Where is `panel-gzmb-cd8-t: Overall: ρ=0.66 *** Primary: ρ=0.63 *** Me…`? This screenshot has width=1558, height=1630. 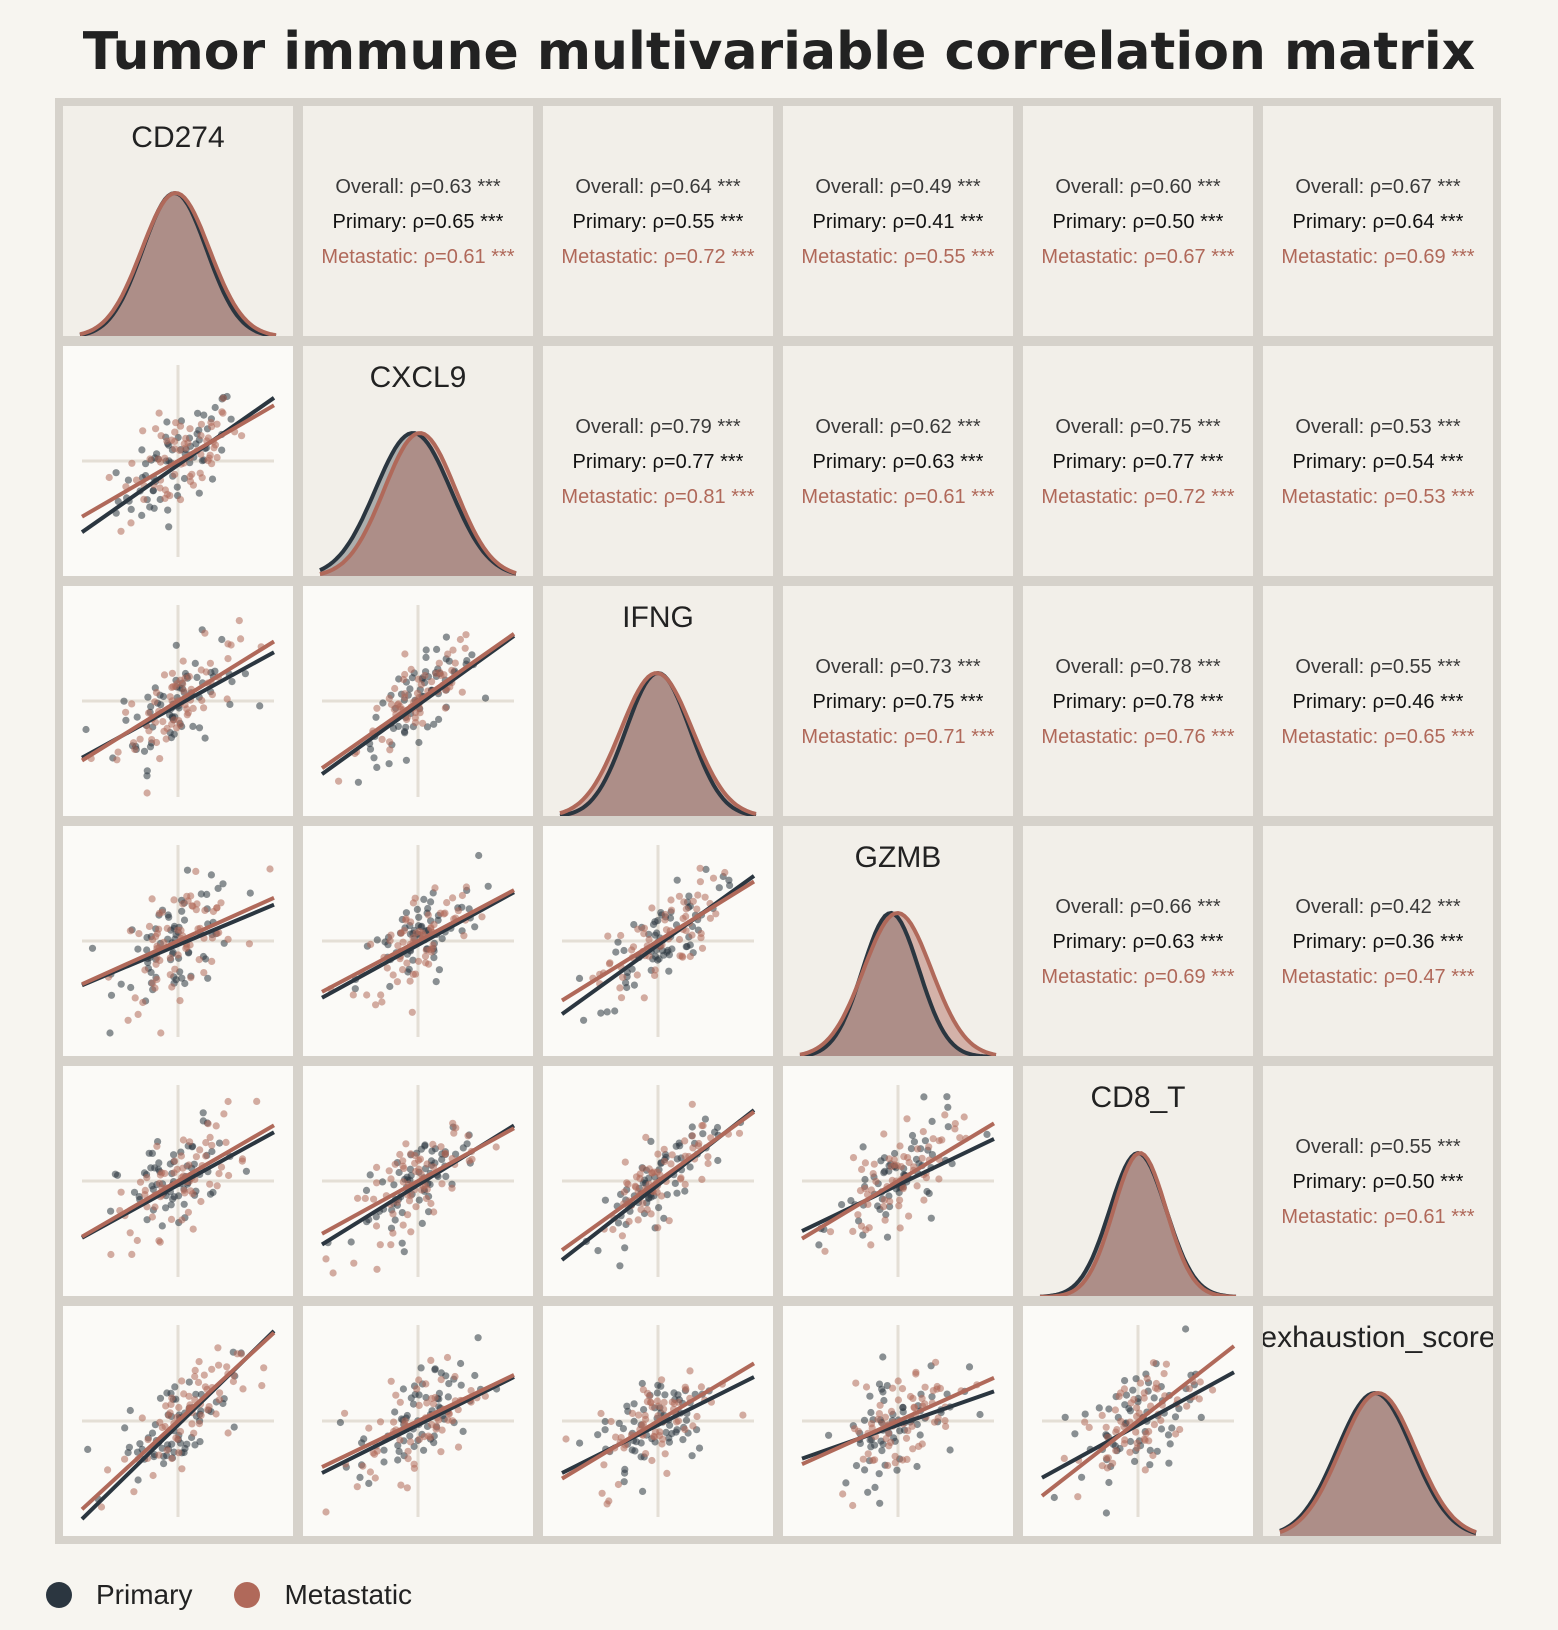 panel-gzmb-cd8-t: Overall: ρ=0.66 *** Primary: ρ=0.63 *** Me… is located at coordinates (1138, 941).